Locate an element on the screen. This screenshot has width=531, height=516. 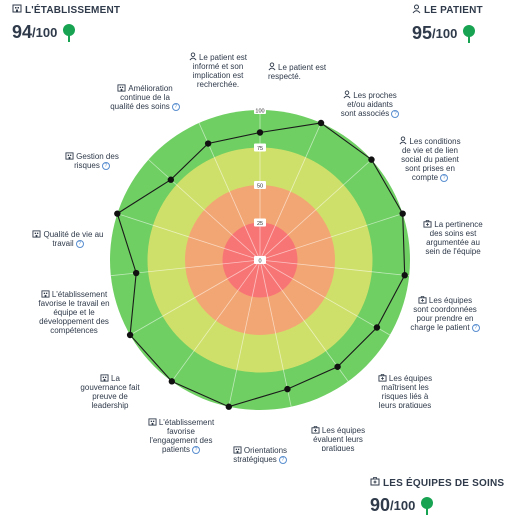
tick-label-50: 50 is located at coordinates (260, 185).